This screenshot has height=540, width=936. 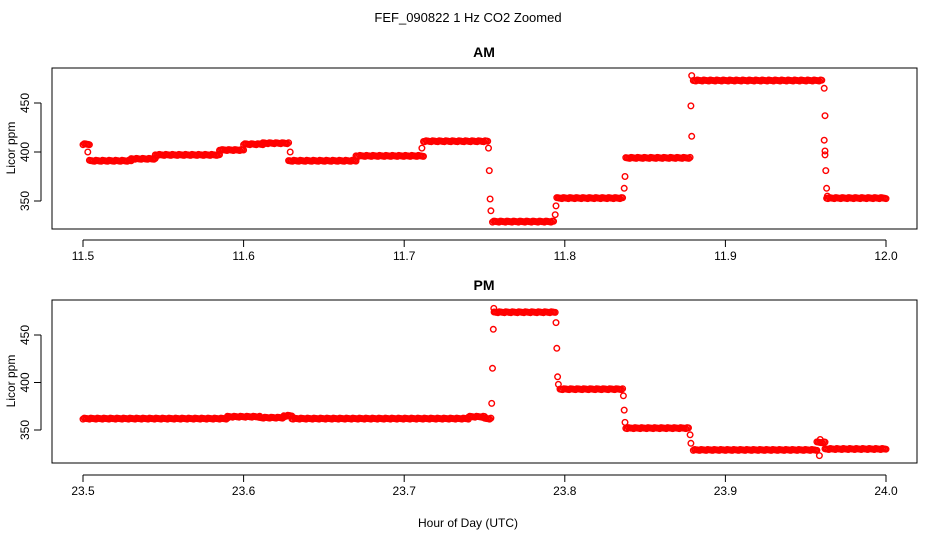 I want to click on am-y-tick-label: 350, so click(x=25, y=201).